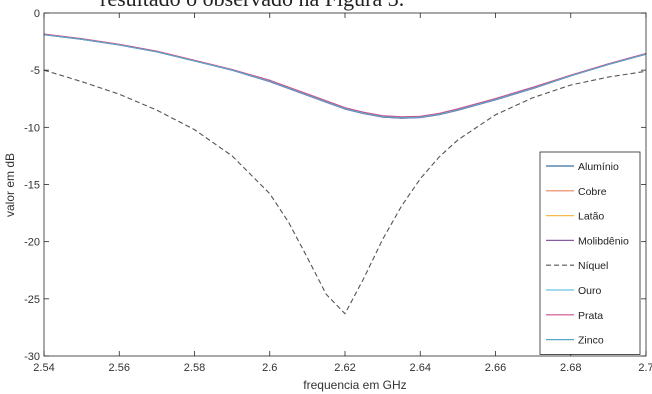 This screenshot has height=394, width=652. Describe the element at coordinates (590, 316) in the screenshot. I see `legend-label: Prata` at that location.